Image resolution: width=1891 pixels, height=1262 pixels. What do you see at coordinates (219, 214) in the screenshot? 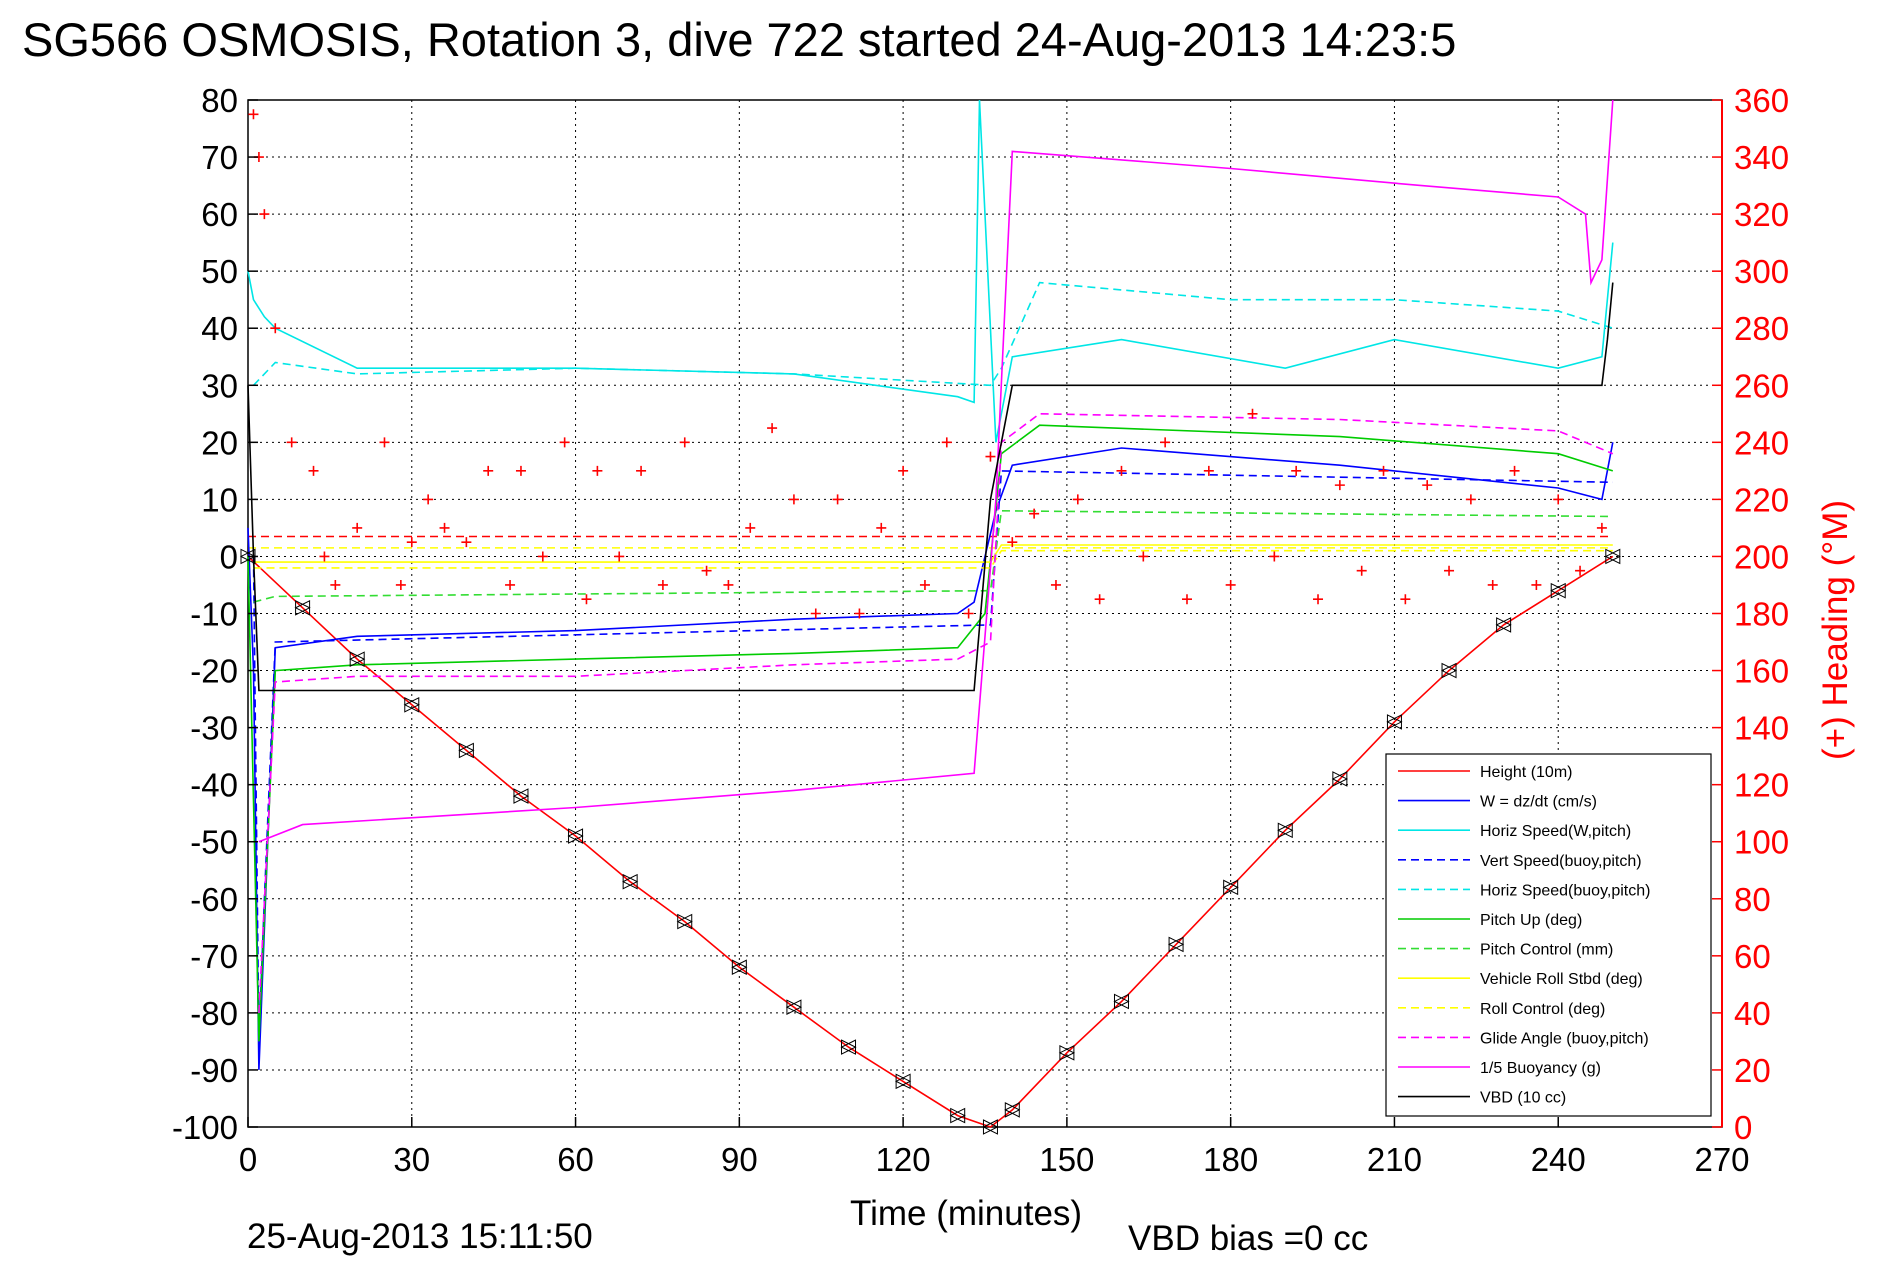
I see `y-tick-label: 60` at bounding box center [219, 214].